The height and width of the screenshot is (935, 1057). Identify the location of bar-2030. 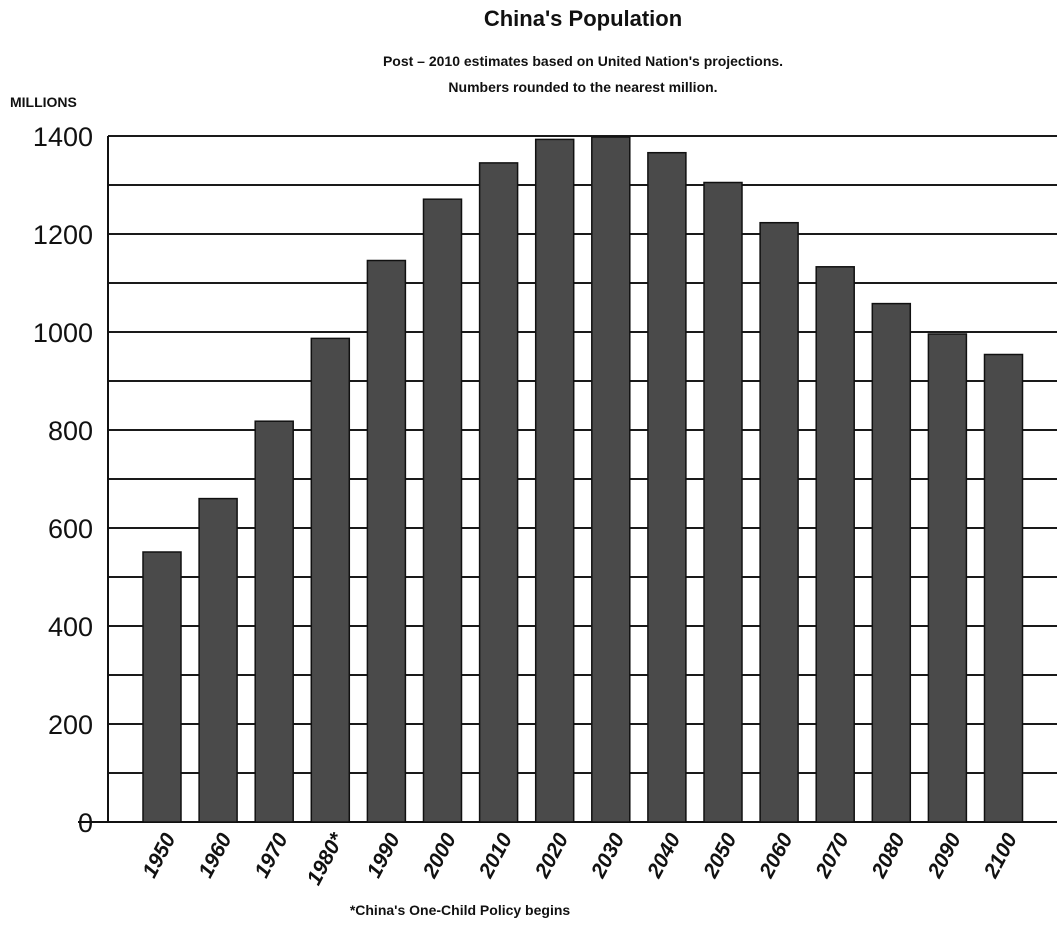
(611, 479).